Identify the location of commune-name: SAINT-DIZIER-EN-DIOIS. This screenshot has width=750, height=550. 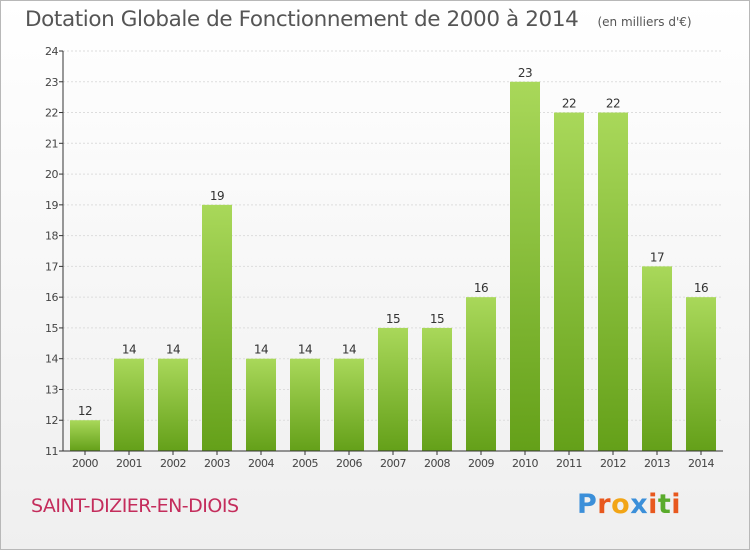
(135, 506).